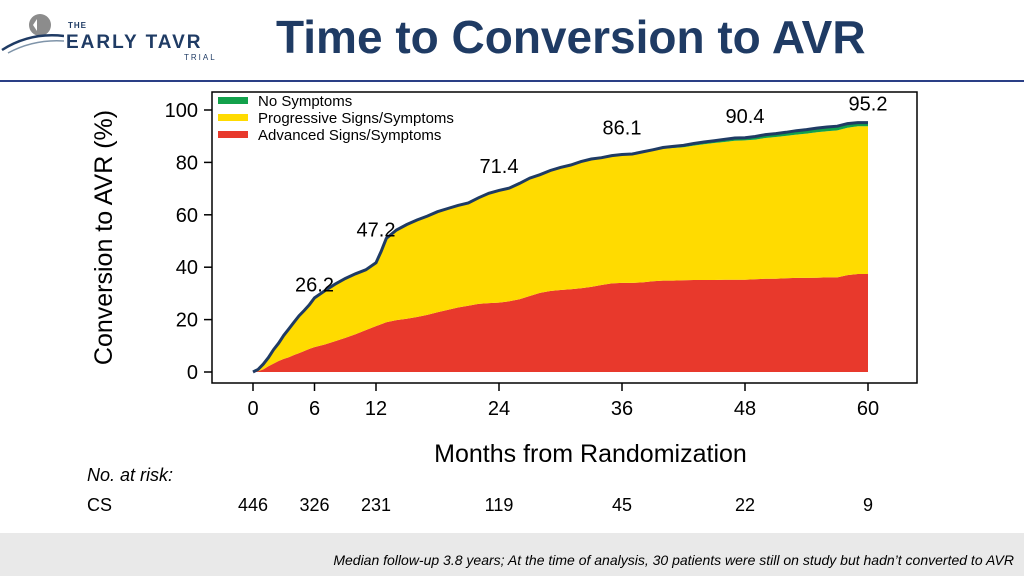 The height and width of the screenshot is (576, 1024). I want to click on x-tick-label: 48, so click(745, 409).